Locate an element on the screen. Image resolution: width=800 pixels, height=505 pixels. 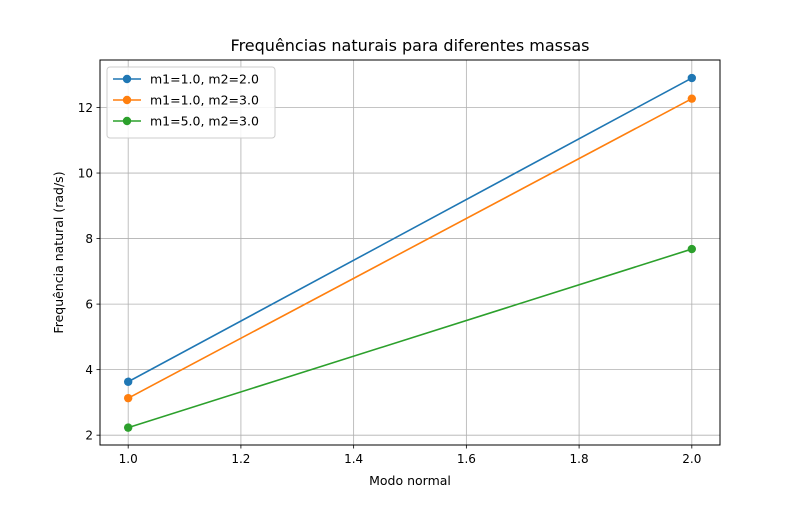
y-tick-label: 6 is located at coordinates (89, 305).